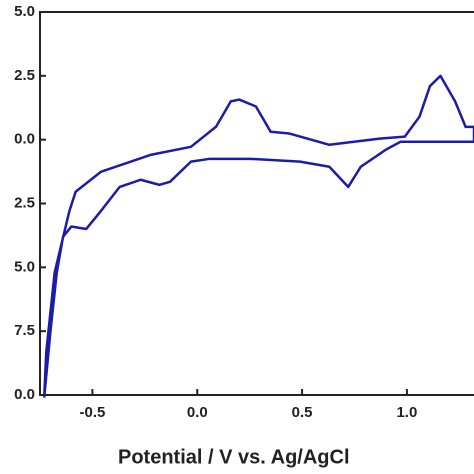 The height and width of the screenshot is (474, 474). What do you see at coordinates (92, 412) in the screenshot?
I see `x-tick-label: -0.5` at bounding box center [92, 412].